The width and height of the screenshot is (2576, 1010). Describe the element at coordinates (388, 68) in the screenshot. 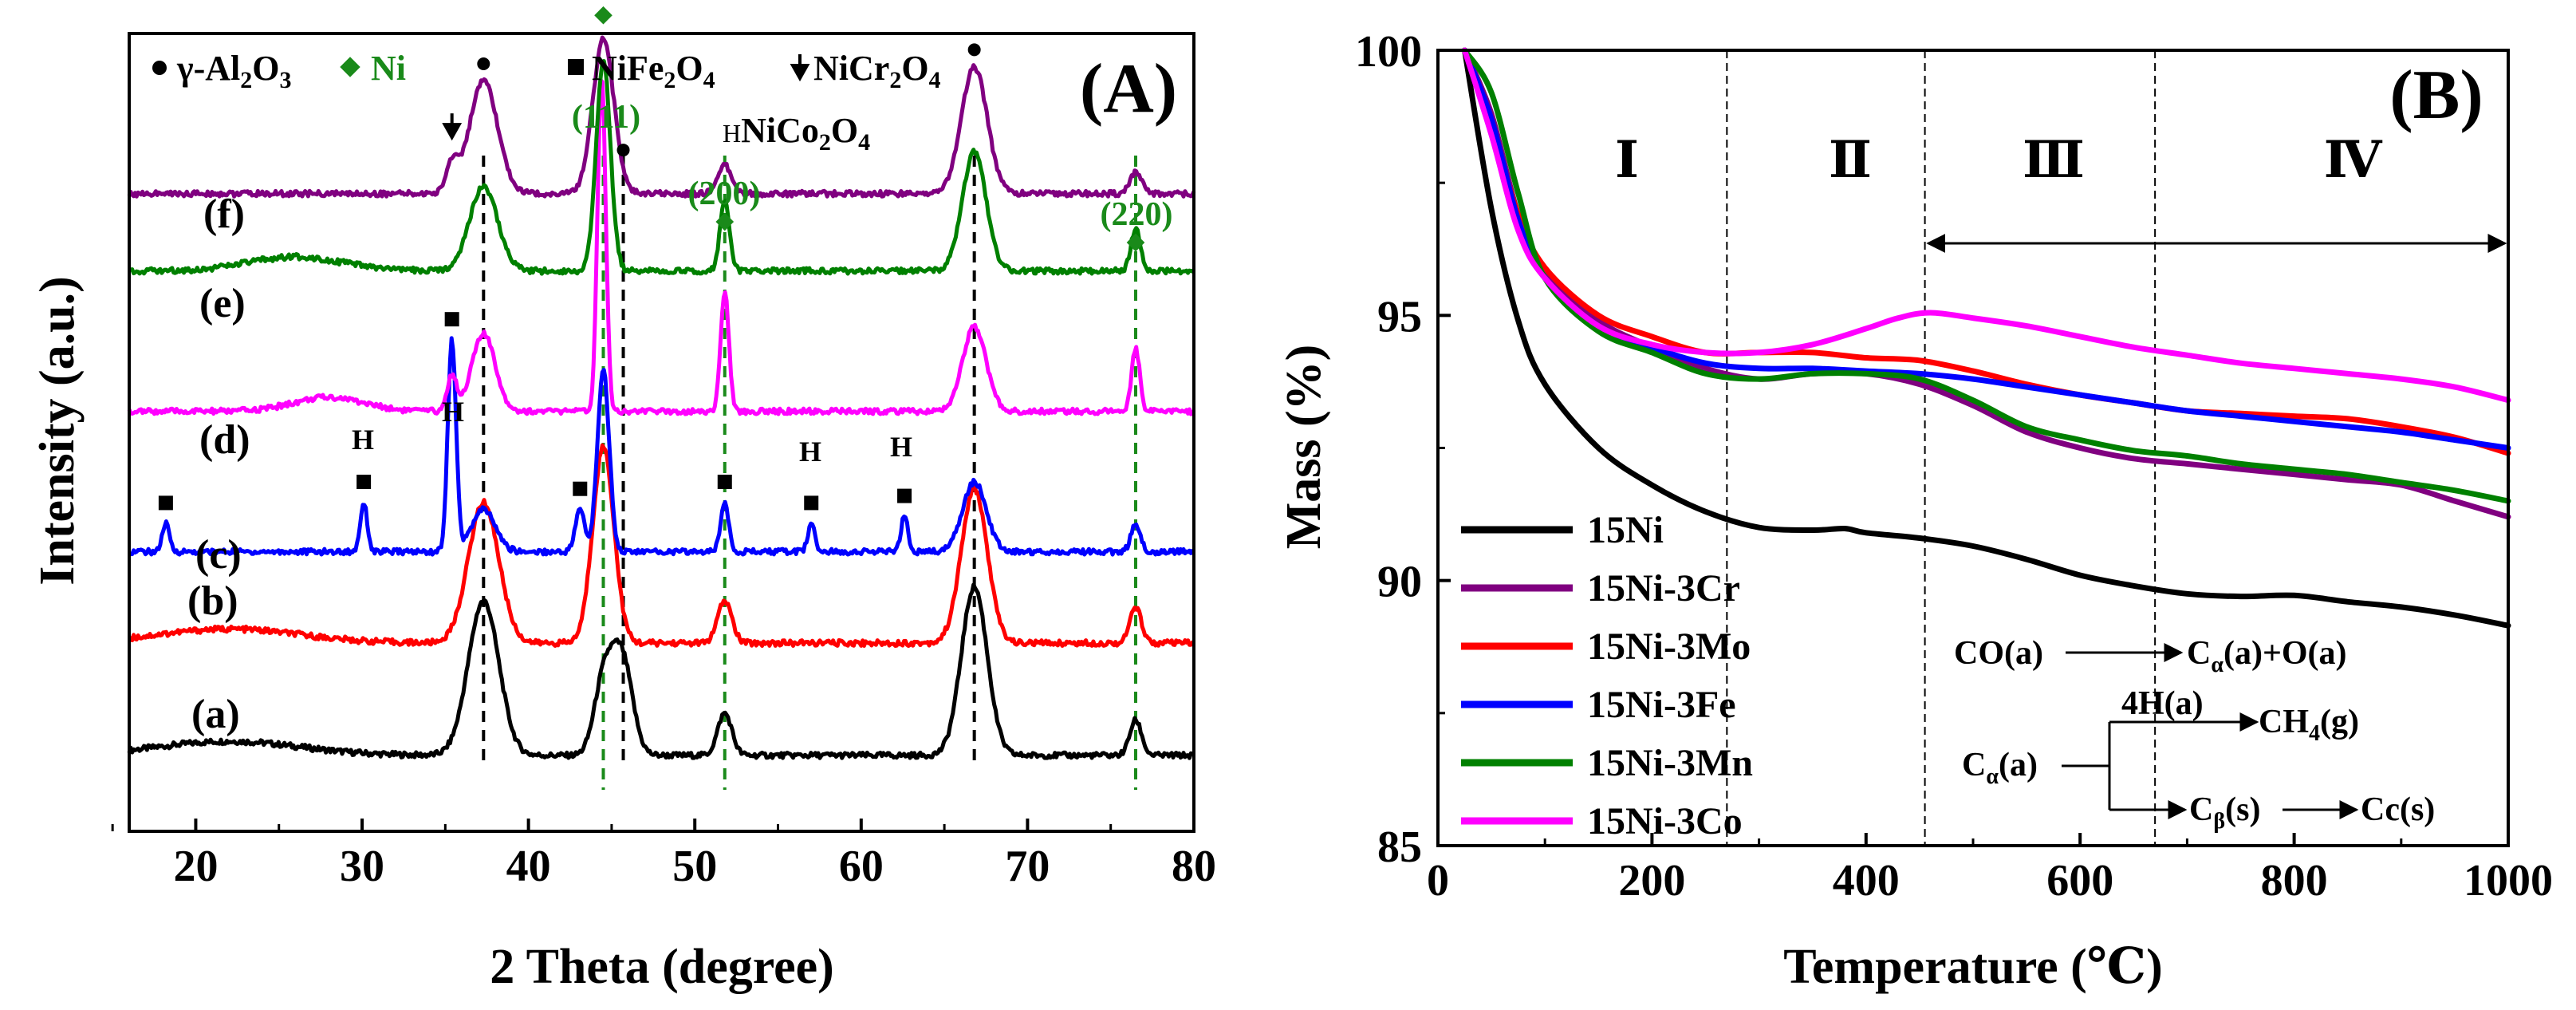

I see `legend-ni: Ni` at that location.